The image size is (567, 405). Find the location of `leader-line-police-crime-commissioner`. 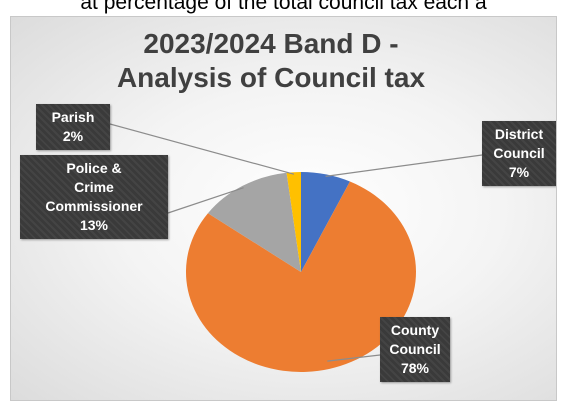

leader-line-police-crime-commissioner is located at coordinates (205, 200).